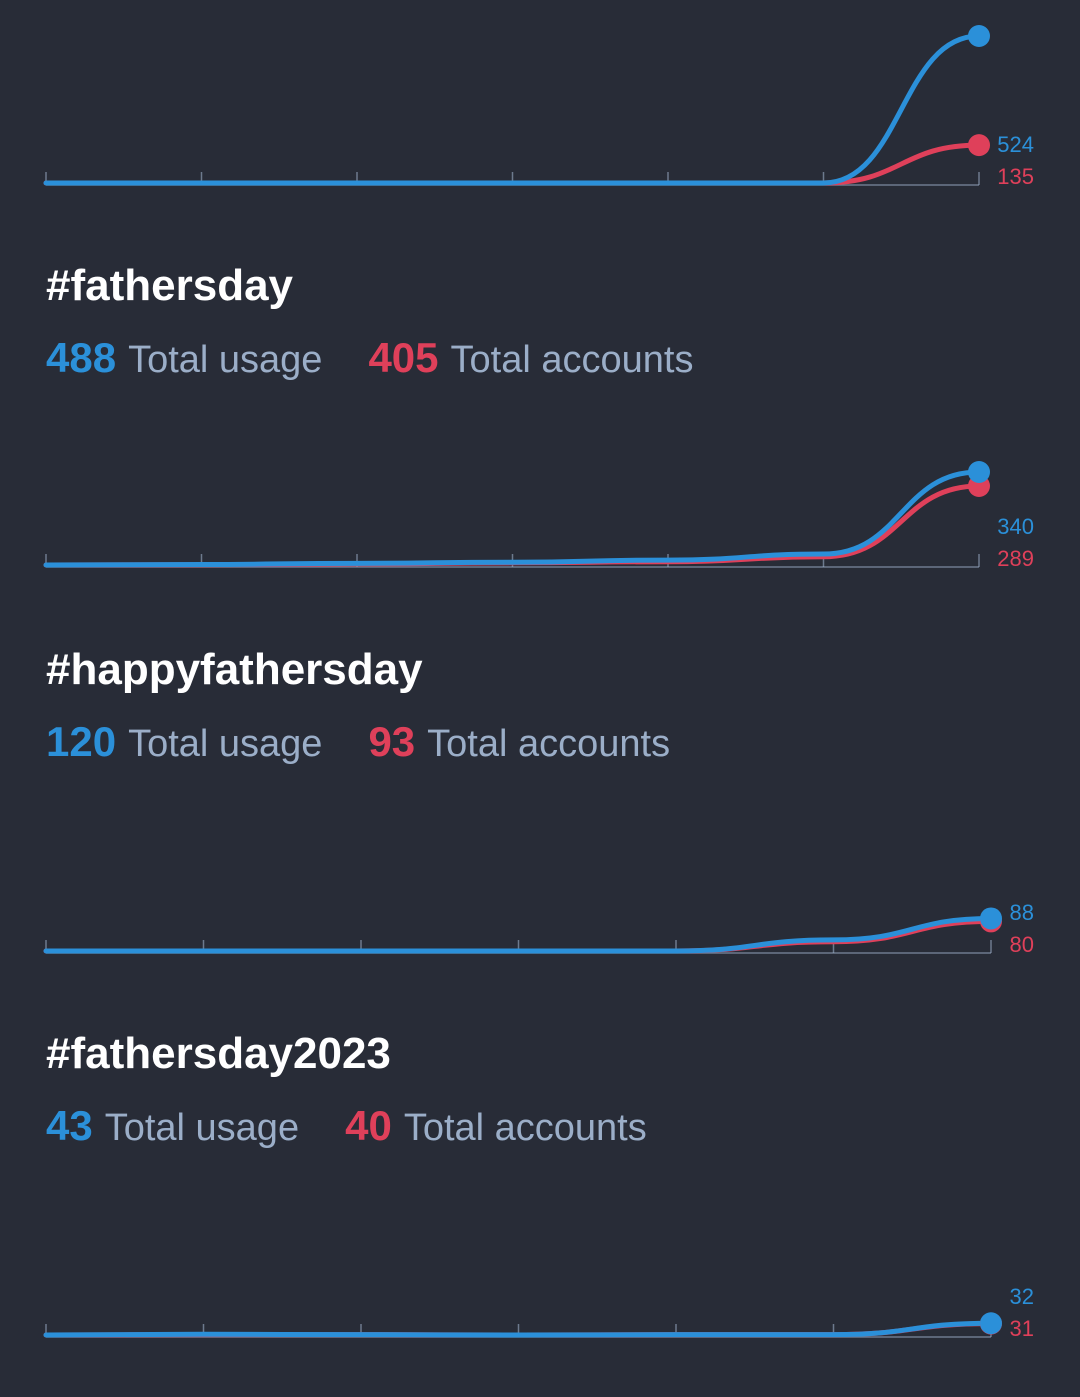  What do you see at coordinates (81, 357) in the screenshot?
I see `usage-count: 488` at bounding box center [81, 357].